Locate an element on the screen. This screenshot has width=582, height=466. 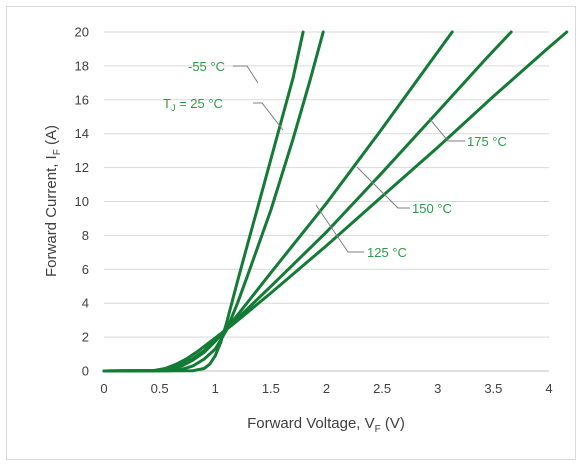
x-tick-label: 1 is located at coordinates (215, 388).